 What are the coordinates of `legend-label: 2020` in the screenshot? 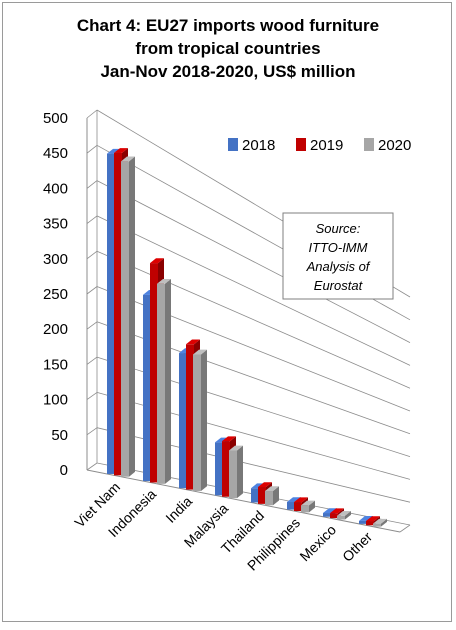 It's located at (394, 145).